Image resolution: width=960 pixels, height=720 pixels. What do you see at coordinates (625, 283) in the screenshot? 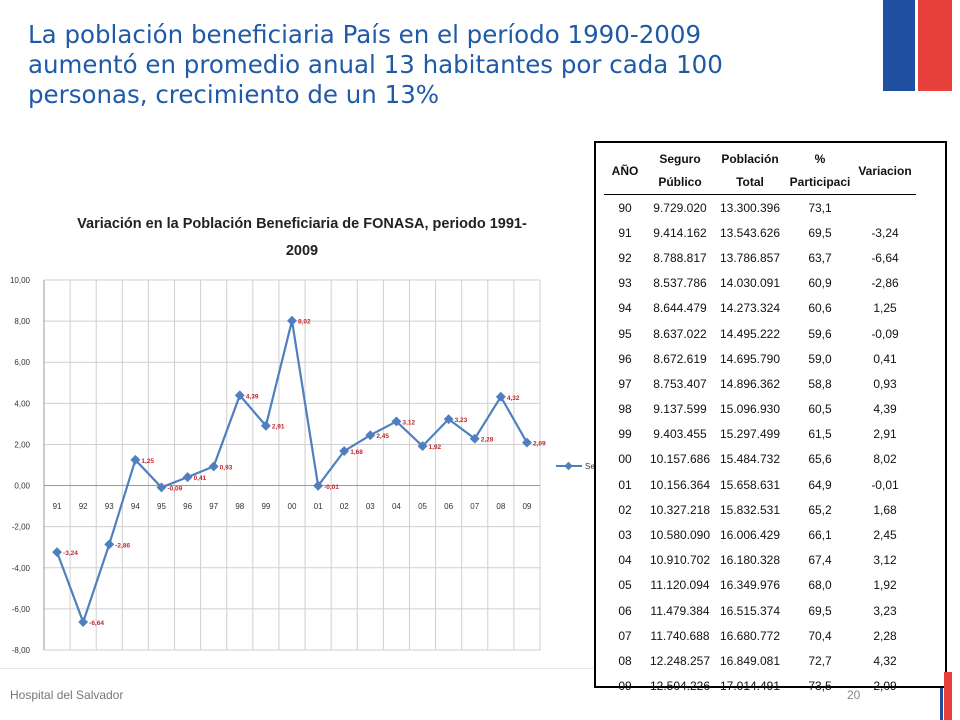
I see `cell-anio: 93` at bounding box center [625, 283].